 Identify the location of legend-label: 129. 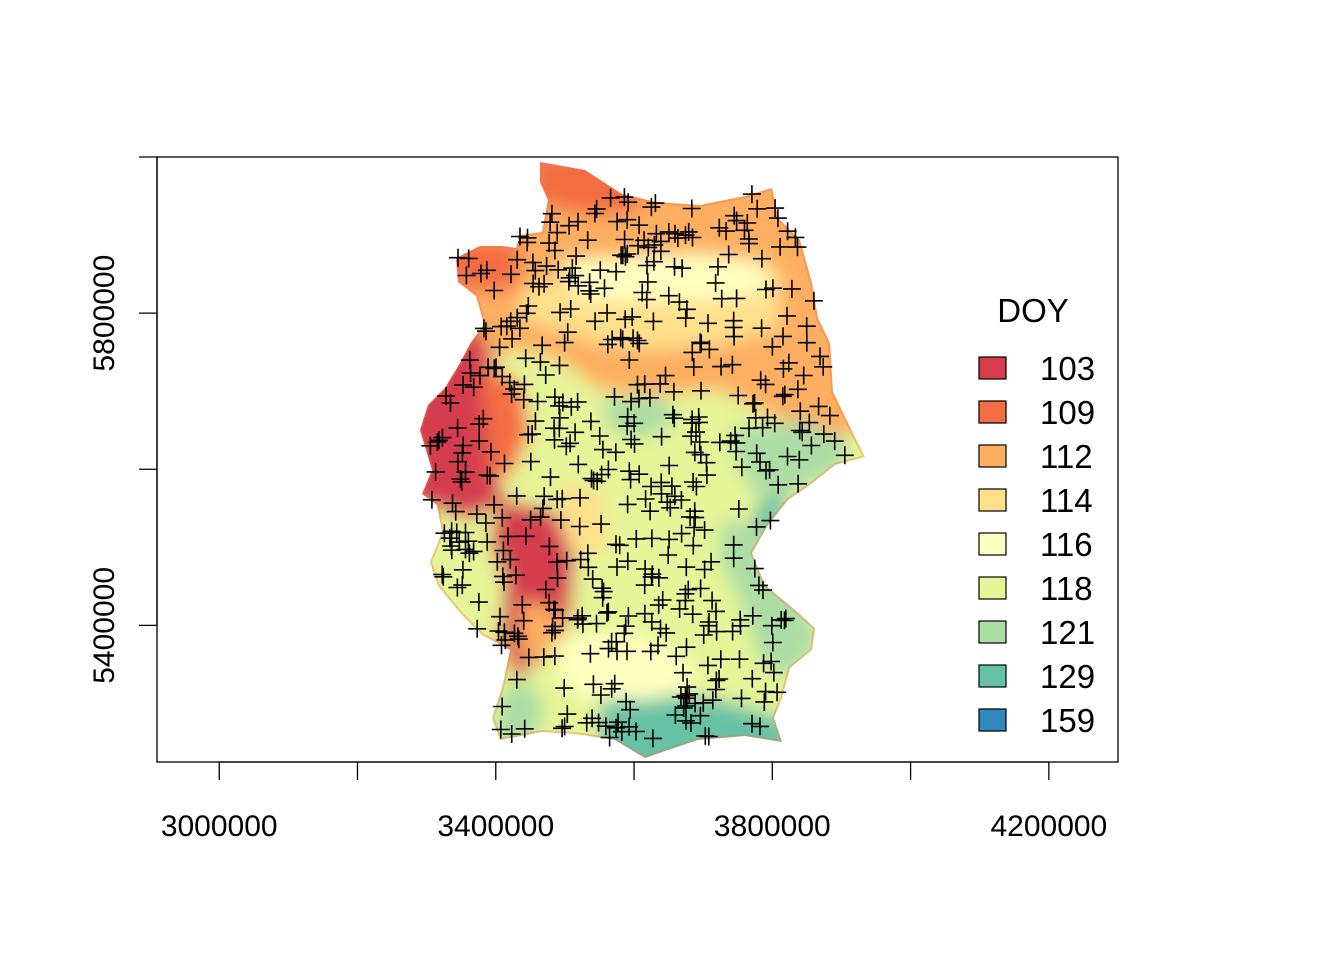
(1067, 676).